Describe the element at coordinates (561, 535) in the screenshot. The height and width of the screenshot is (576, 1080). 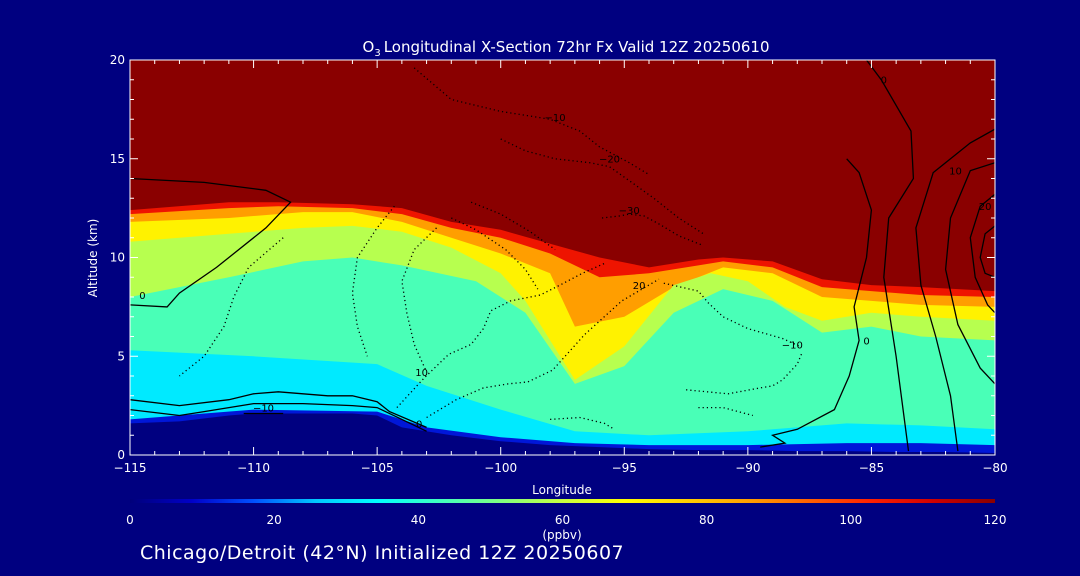
I see `colorbar-label: (ppbv)` at that location.